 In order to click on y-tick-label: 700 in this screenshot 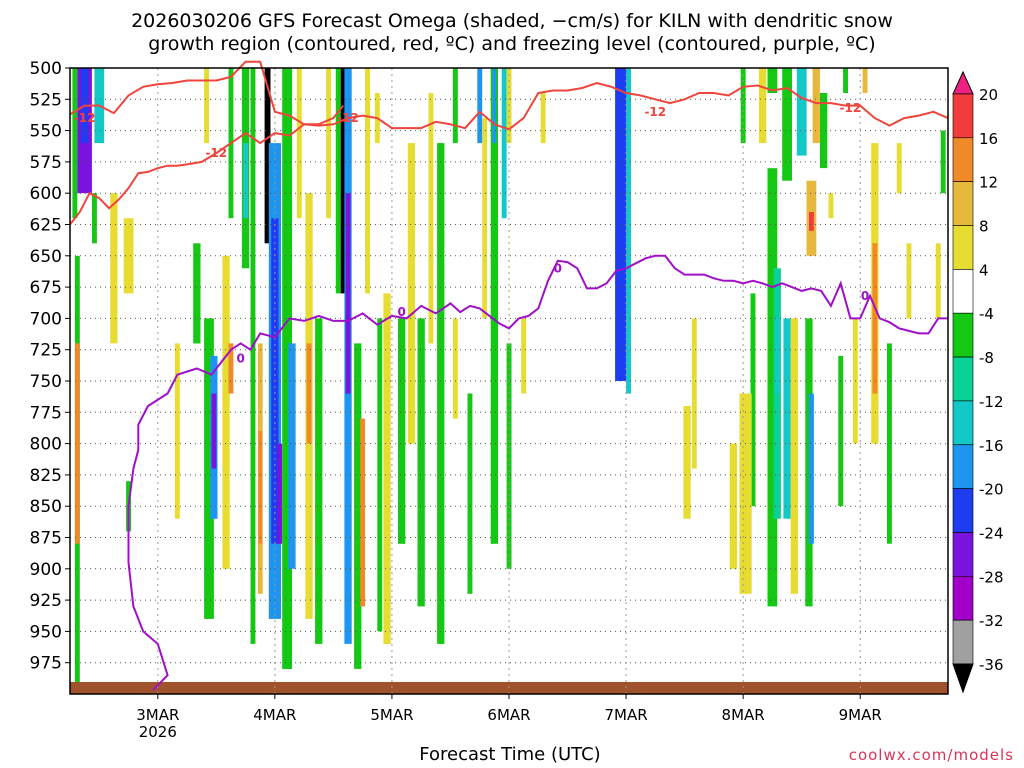, I will do `click(46, 319)`.